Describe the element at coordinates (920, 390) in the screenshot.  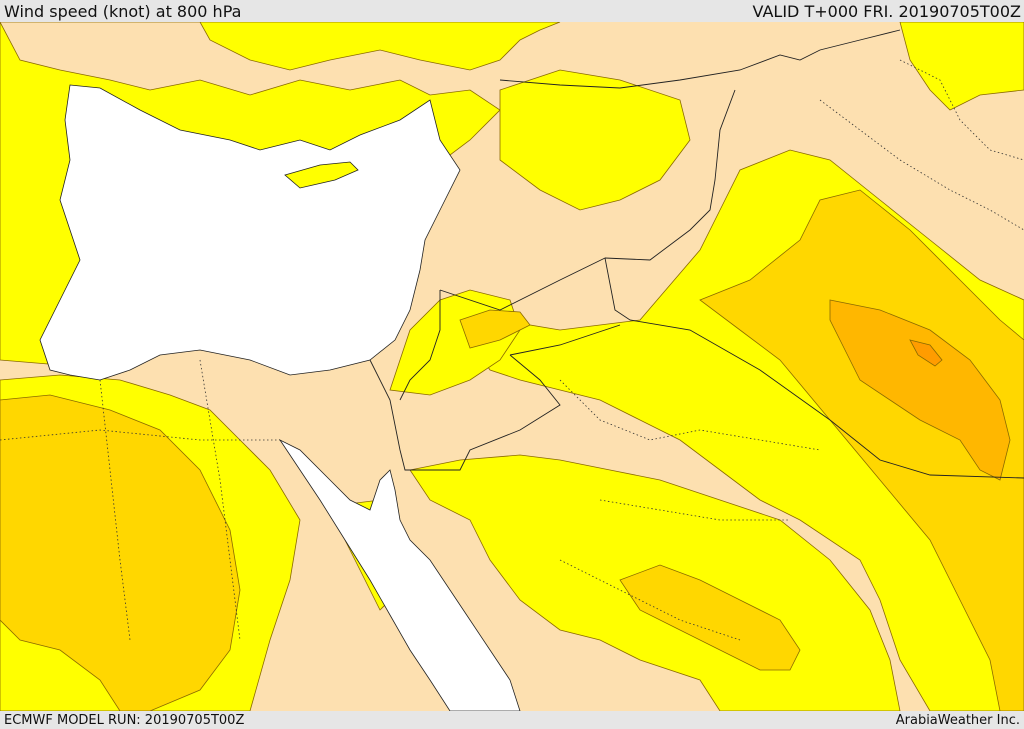
I see `wind-band-orange` at that location.